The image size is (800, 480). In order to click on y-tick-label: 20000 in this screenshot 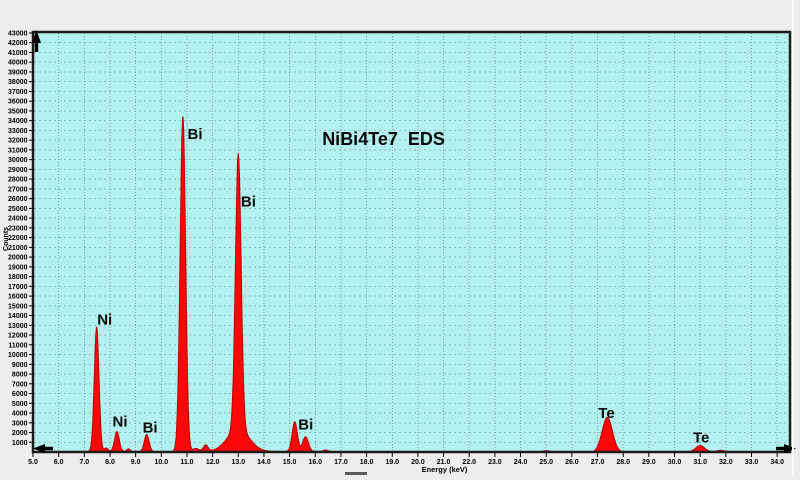, I will do `click(18, 258)`.